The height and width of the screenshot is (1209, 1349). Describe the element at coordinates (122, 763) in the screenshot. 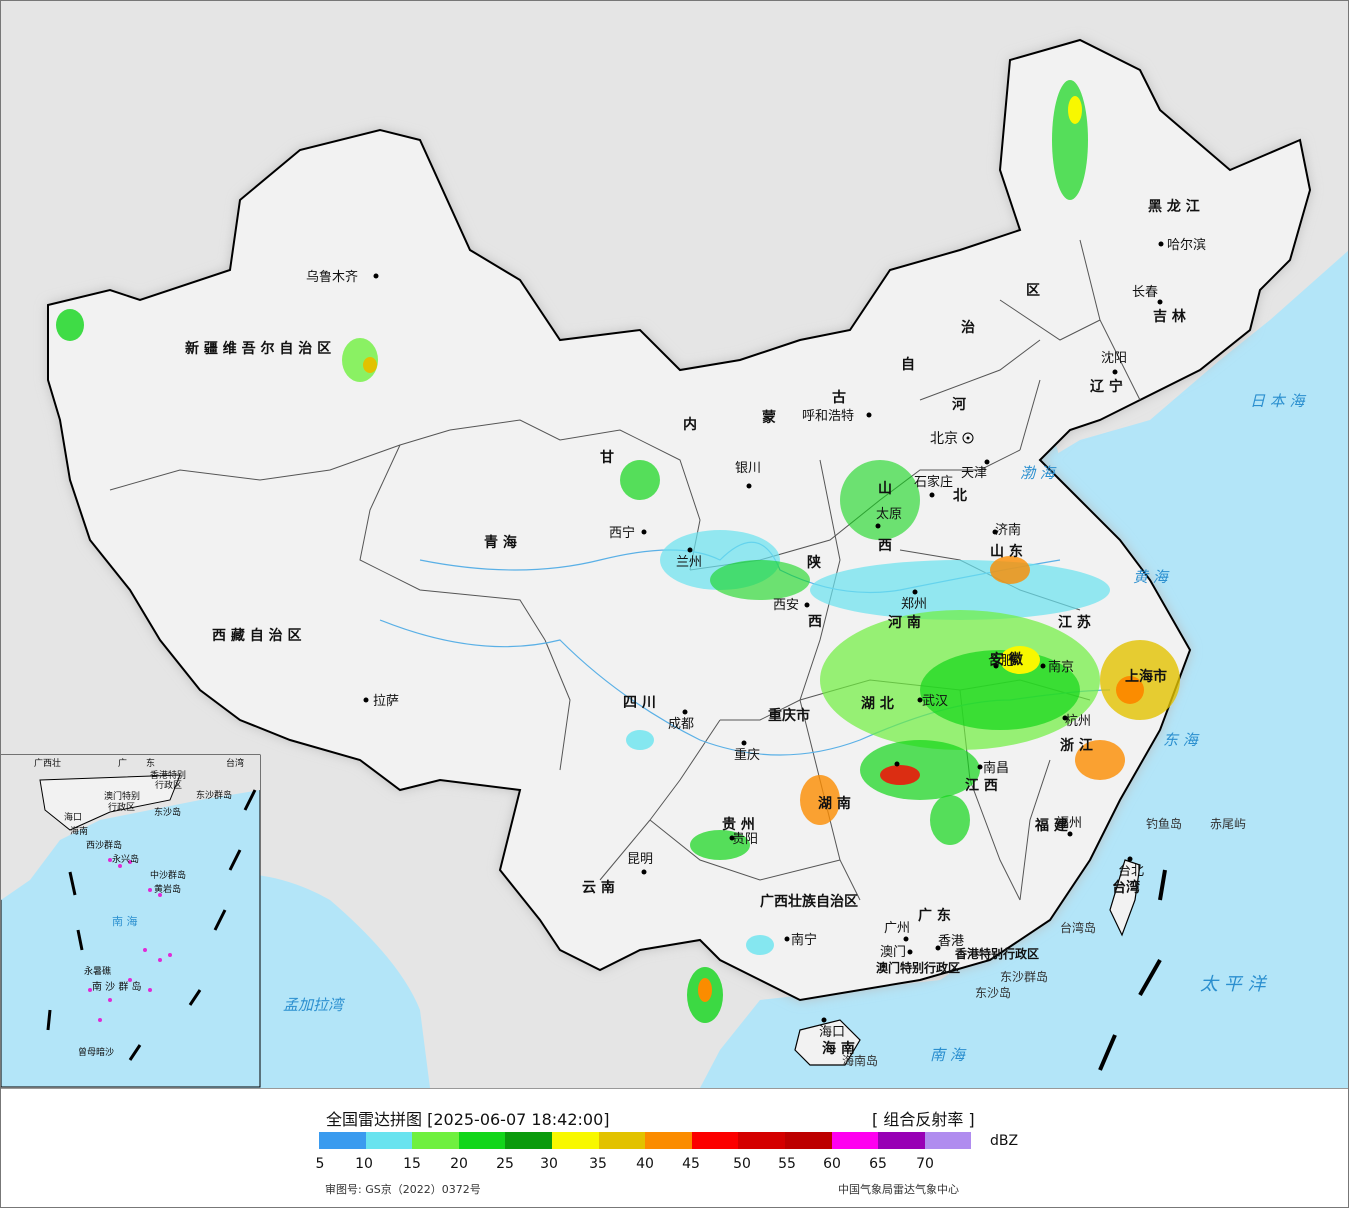

I see `inset-label: 广` at that location.